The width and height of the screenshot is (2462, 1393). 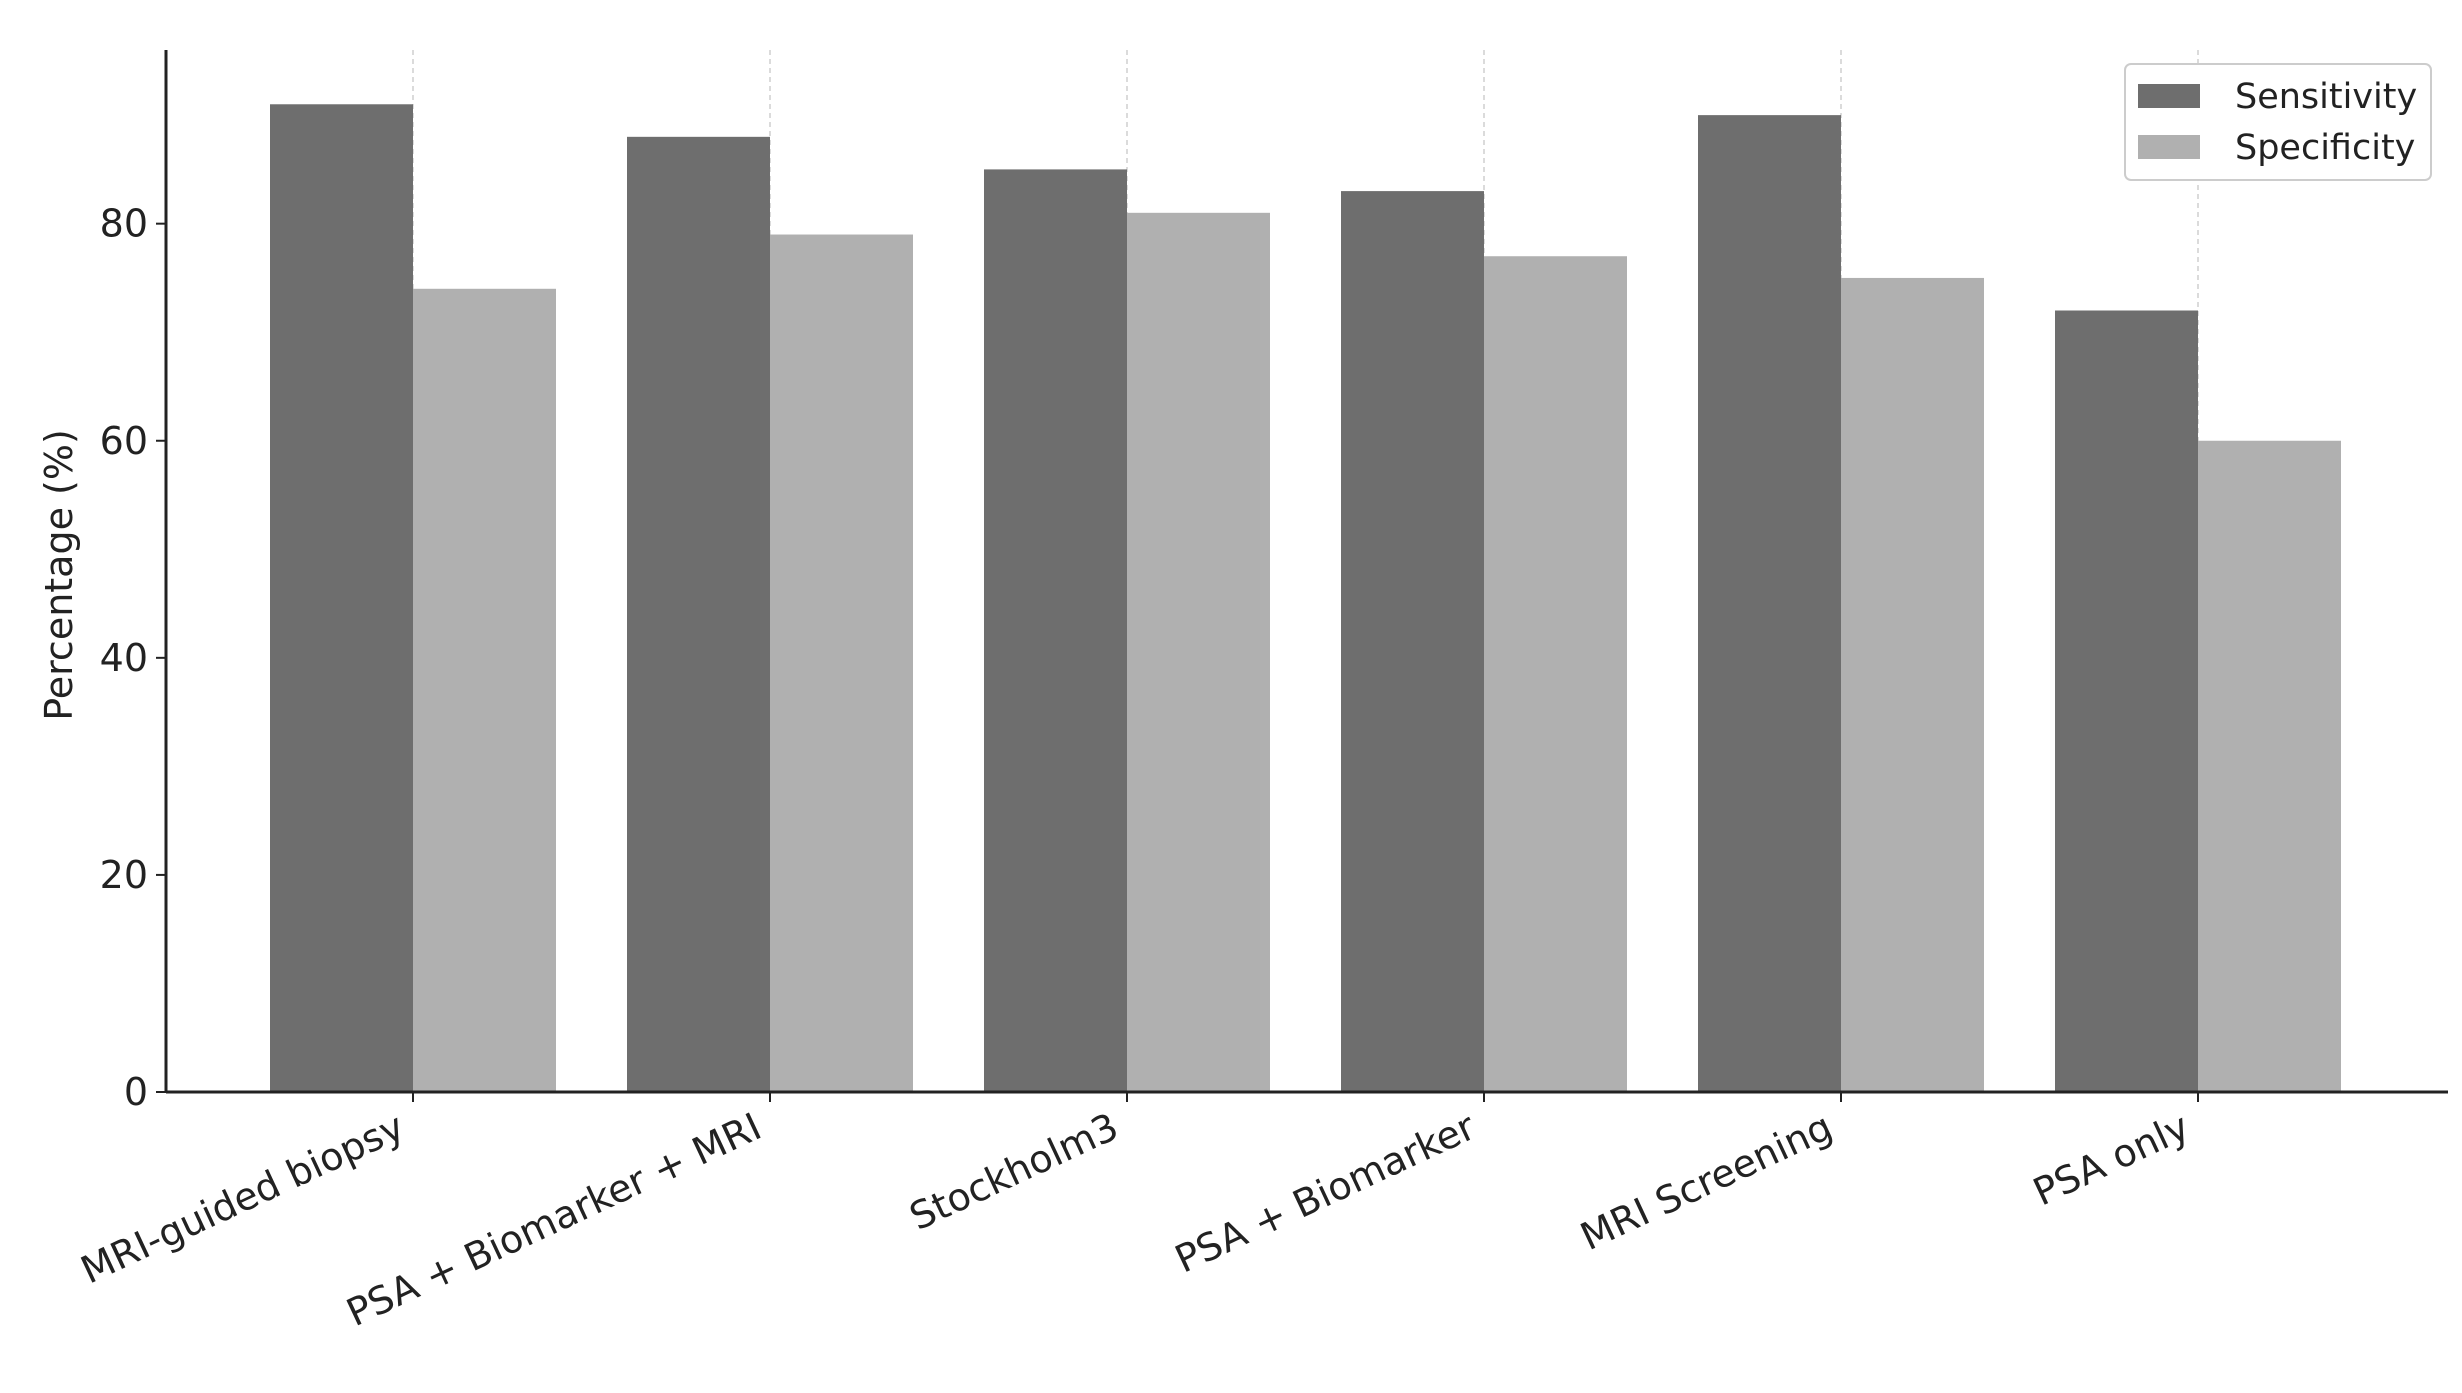 I want to click on y-axis-ticks: 0 20 40 60 80, so click(x=133, y=658).